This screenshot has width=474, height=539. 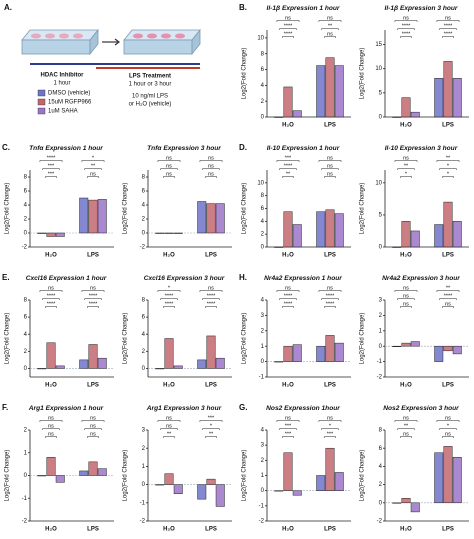 What do you see at coordinates (26, 220) in the screenshot?
I see `y-tick-label: 2` at bounding box center [26, 220].